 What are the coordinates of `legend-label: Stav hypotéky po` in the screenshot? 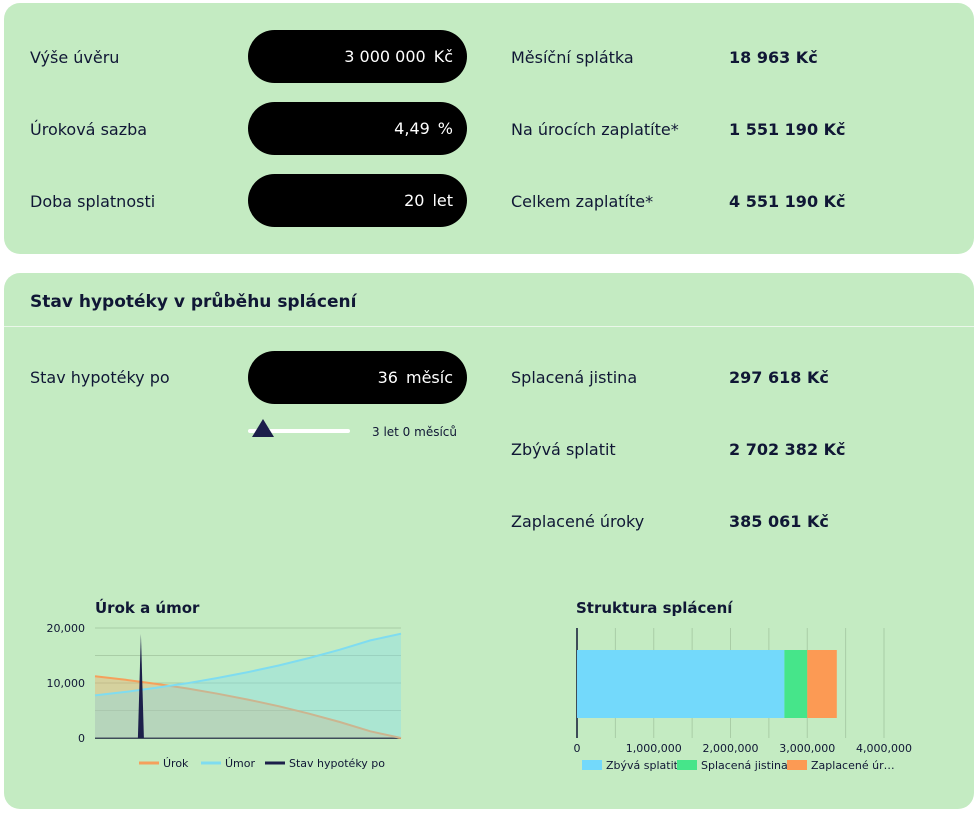 It's located at (337, 763).